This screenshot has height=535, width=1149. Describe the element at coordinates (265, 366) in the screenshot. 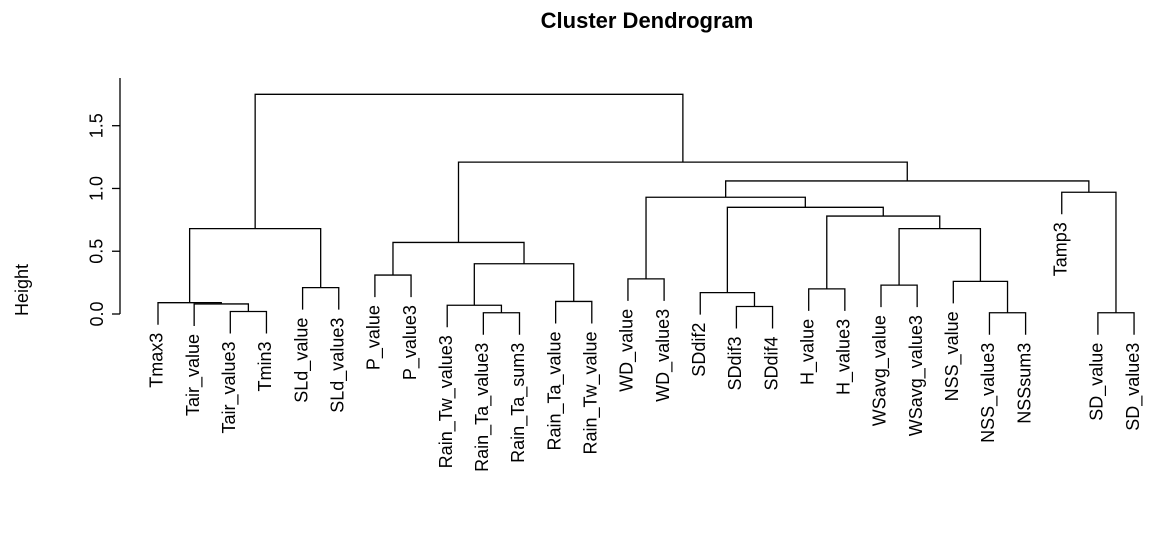

I see `leaf-label: Tmin3` at that location.